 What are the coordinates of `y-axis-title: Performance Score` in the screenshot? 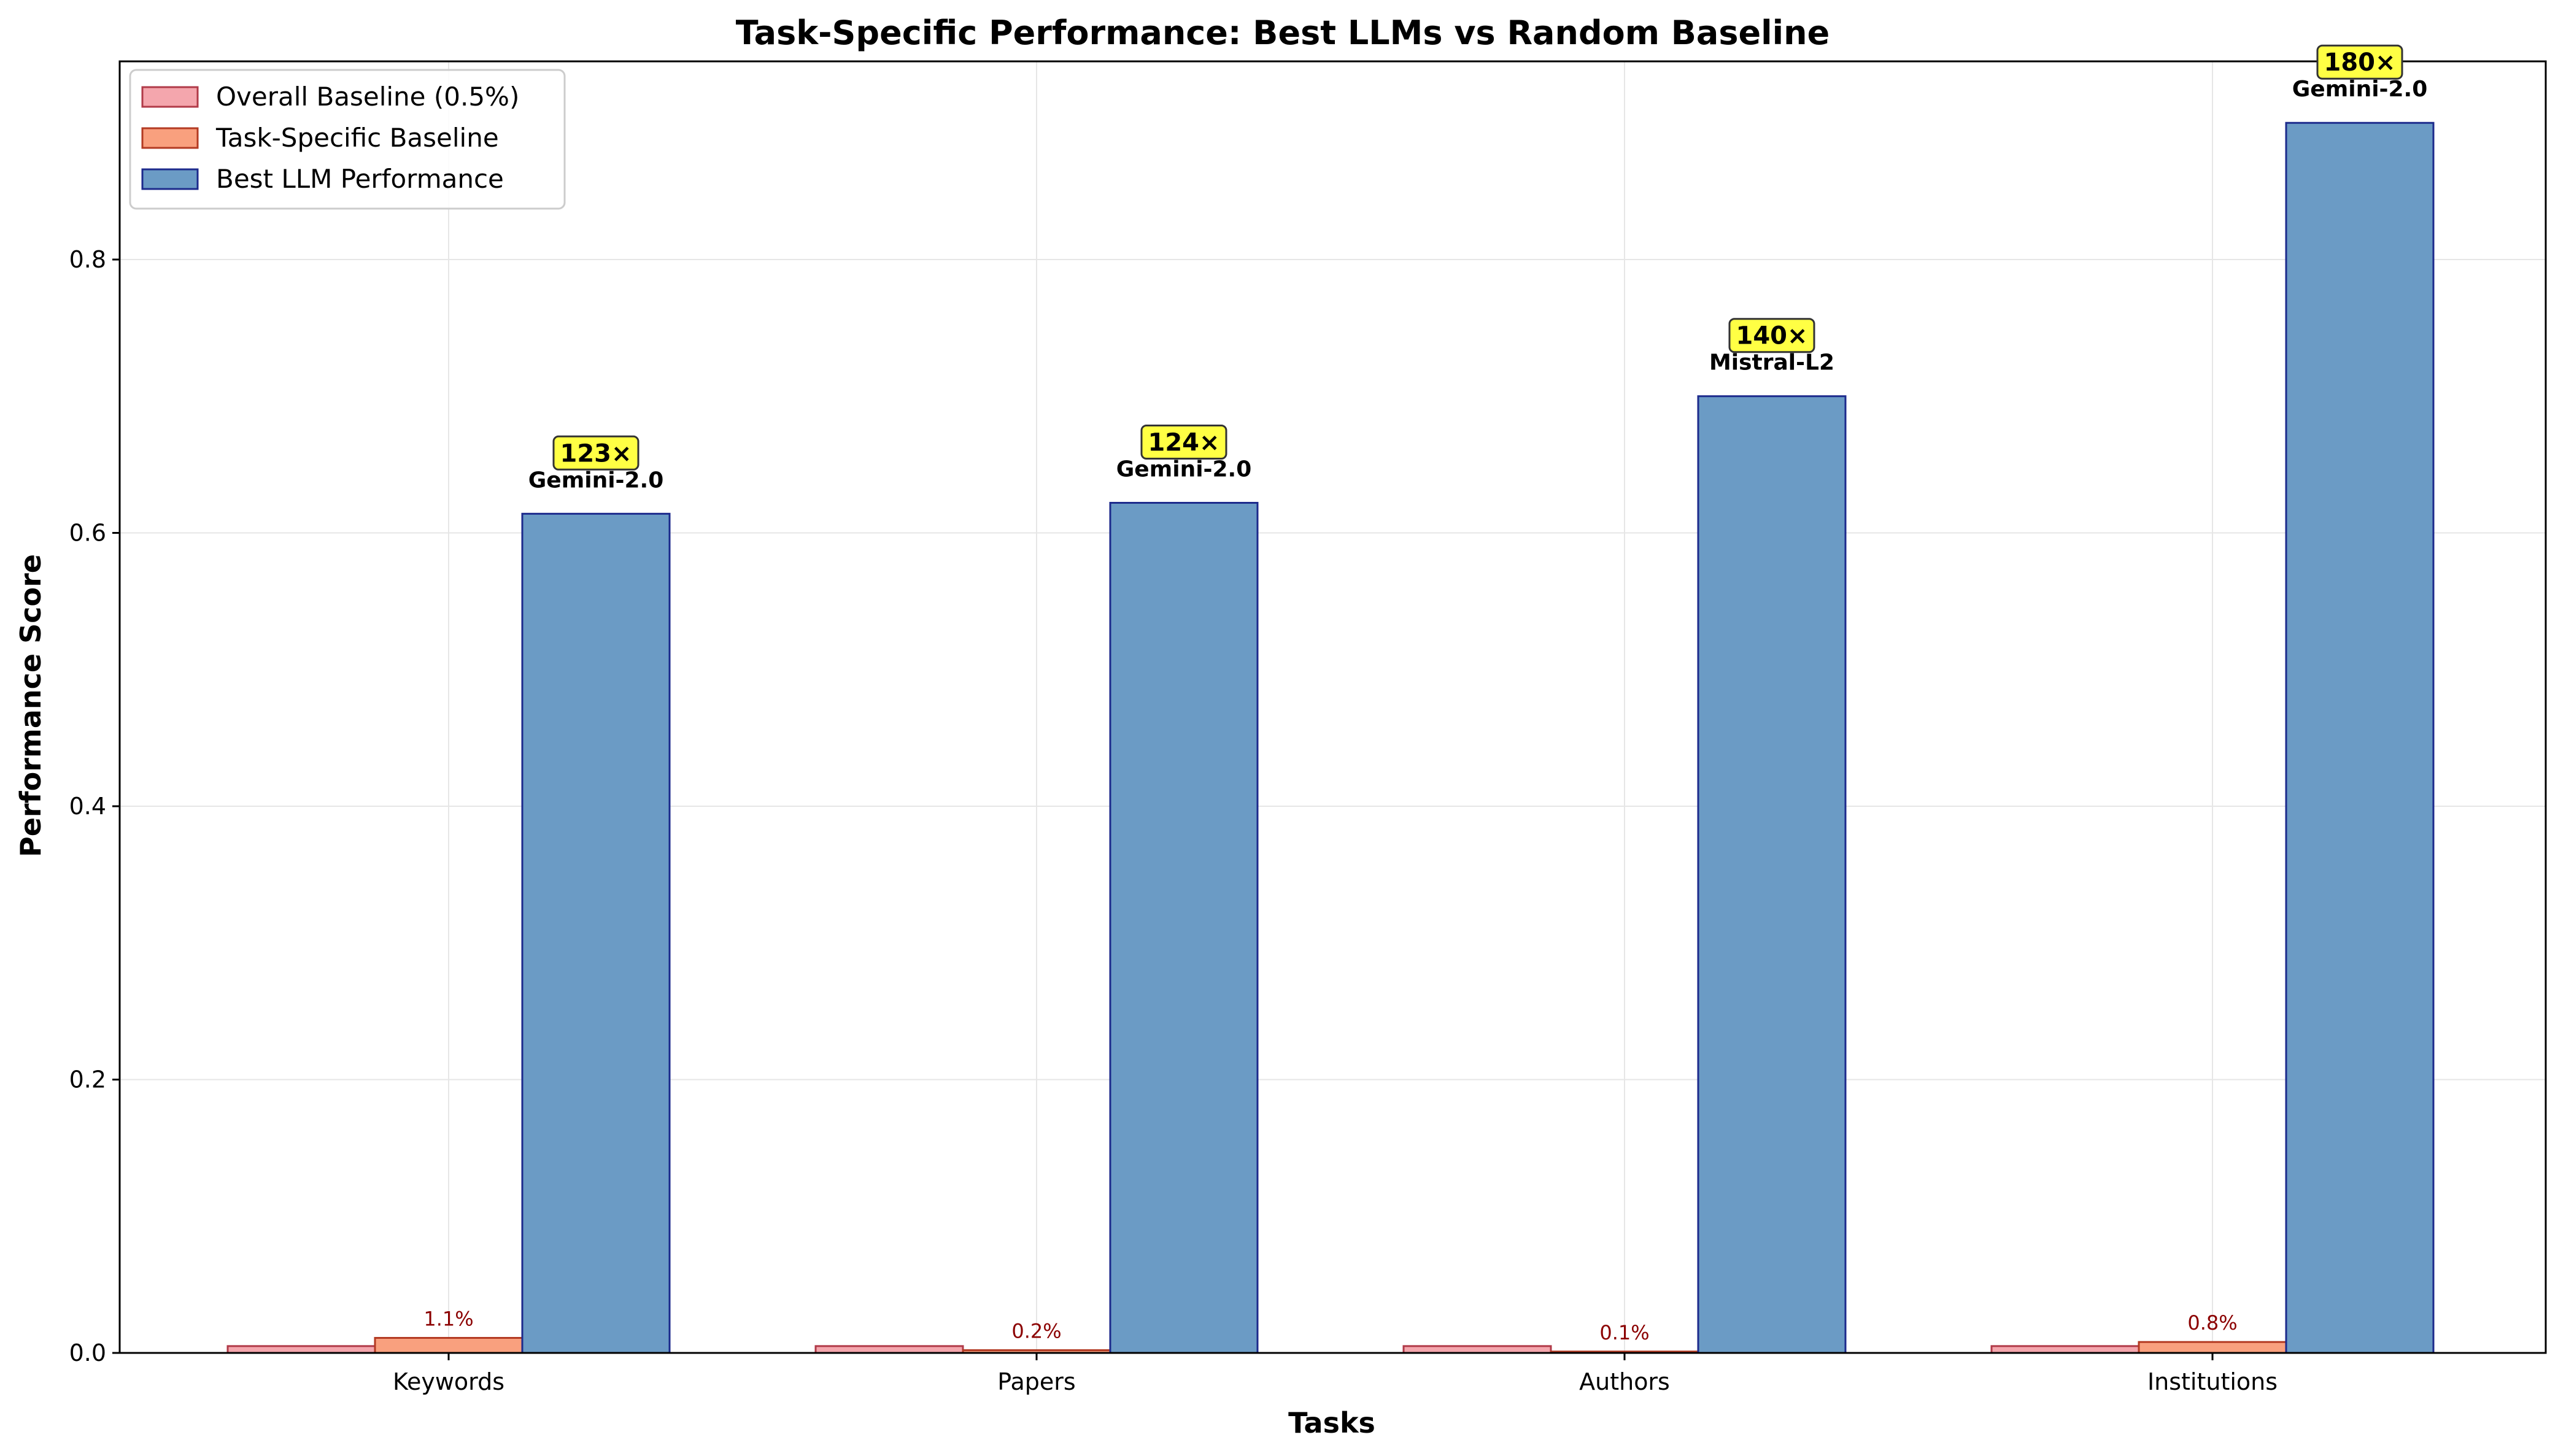 It's located at (30, 705).